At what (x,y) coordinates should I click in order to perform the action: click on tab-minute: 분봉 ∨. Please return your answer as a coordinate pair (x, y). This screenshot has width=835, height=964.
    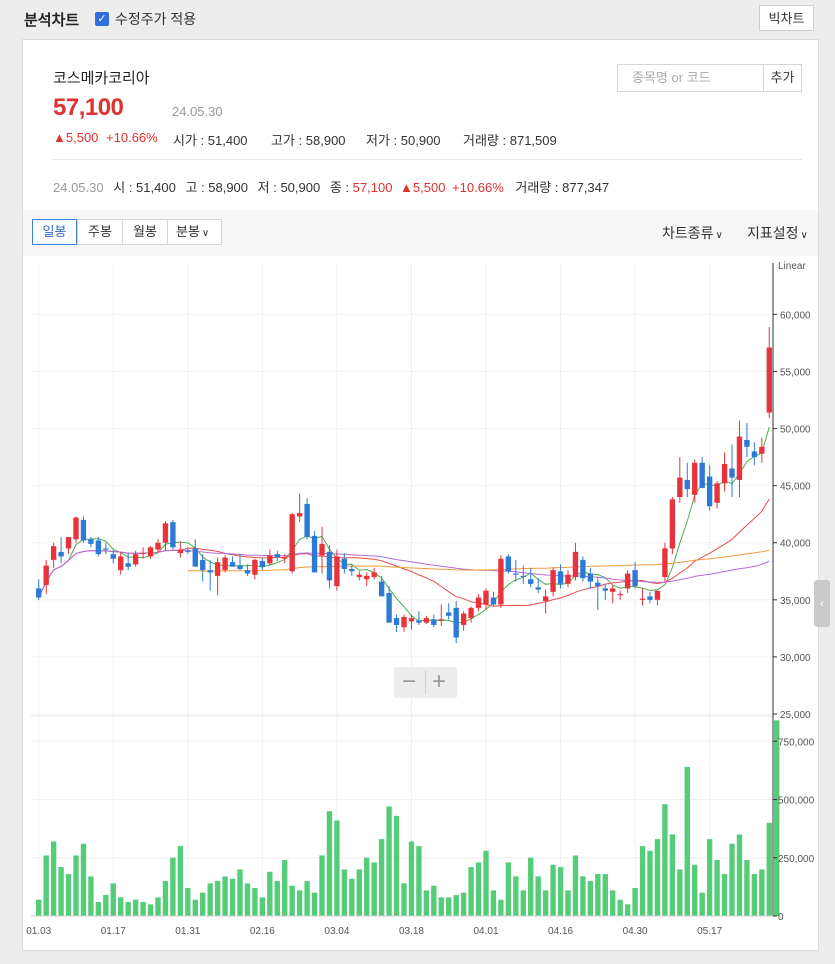
    Looking at the image, I should click on (194, 232).